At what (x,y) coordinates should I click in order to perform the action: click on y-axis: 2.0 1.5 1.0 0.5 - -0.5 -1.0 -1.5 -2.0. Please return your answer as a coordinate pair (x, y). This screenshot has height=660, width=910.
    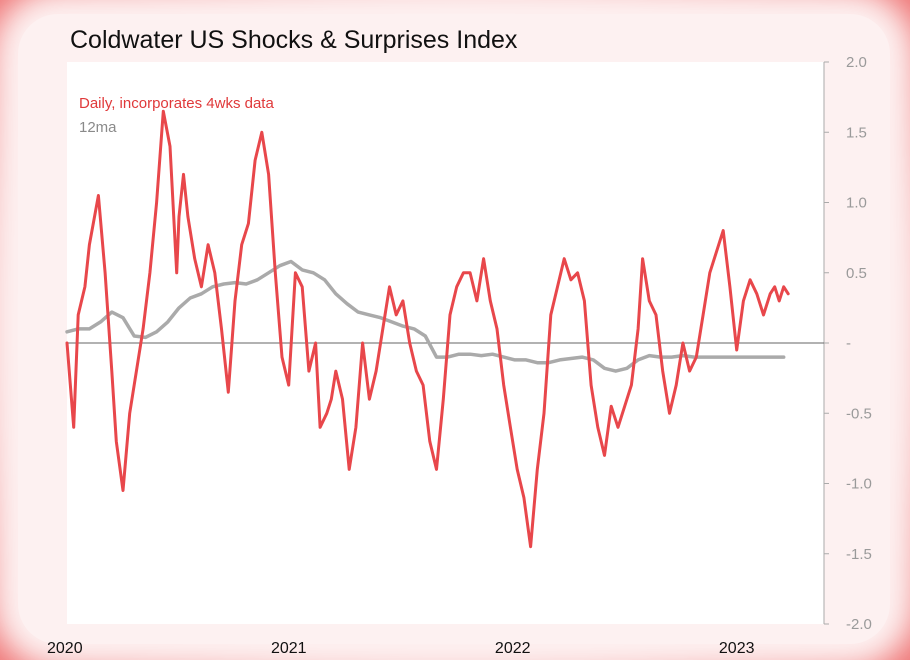
    Looking at the image, I should click on (847, 343).